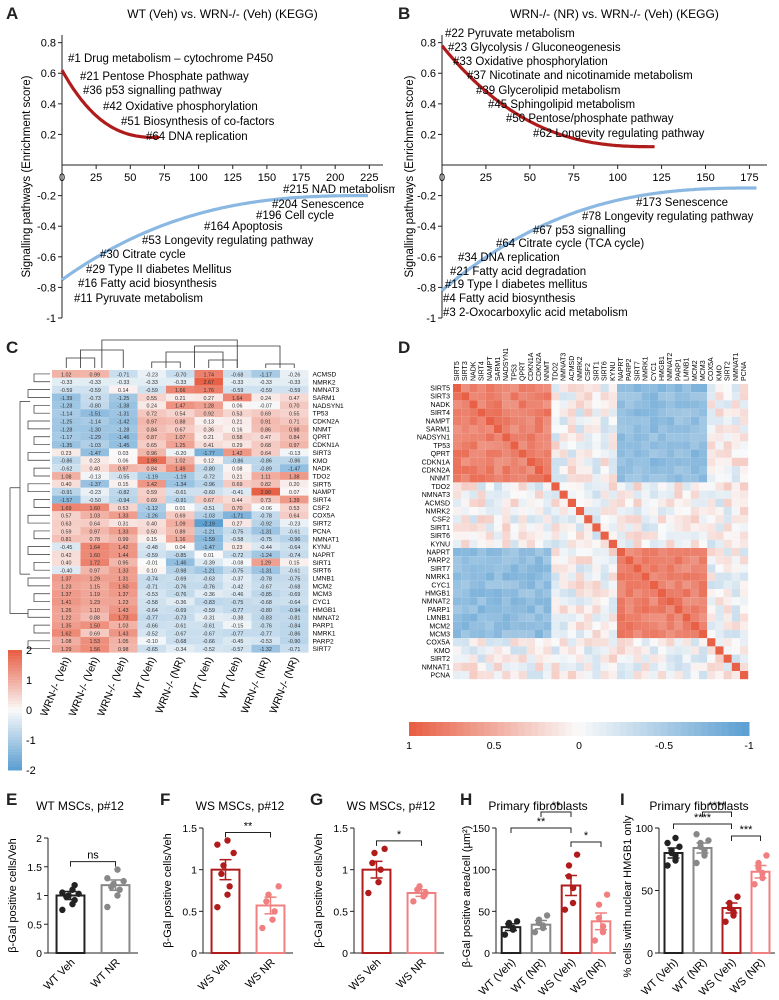  Describe the element at coordinates (93, 856) in the screenshot. I see `significance-label: ns` at that location.